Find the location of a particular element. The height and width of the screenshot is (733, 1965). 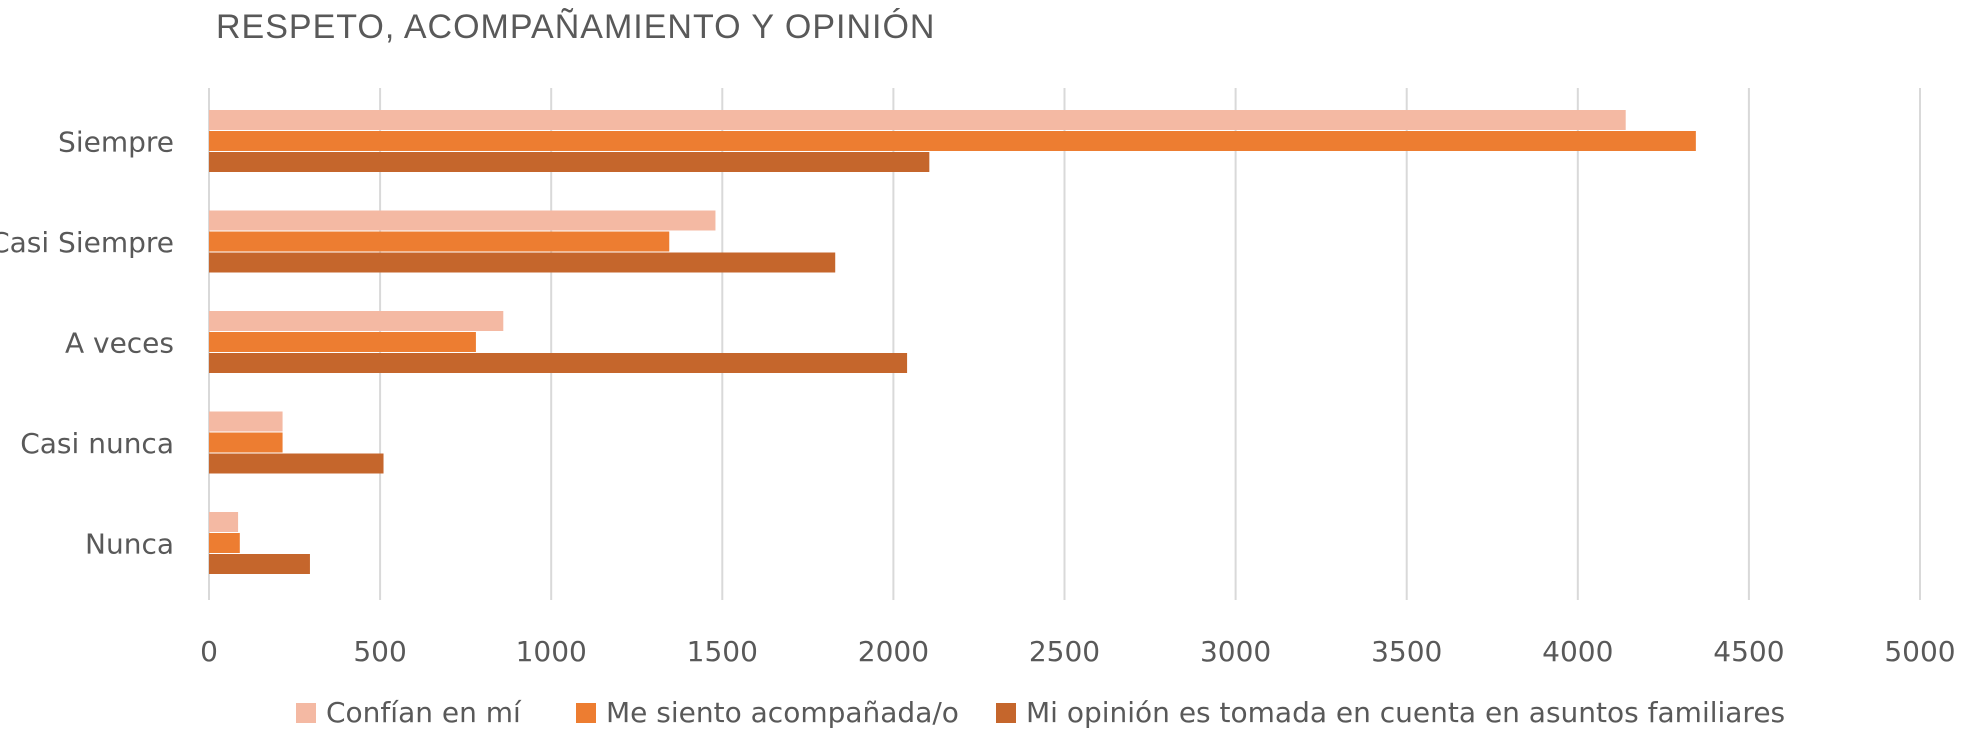

x-tick-label-2500: 2500 is located at coordinates (1064, 651).